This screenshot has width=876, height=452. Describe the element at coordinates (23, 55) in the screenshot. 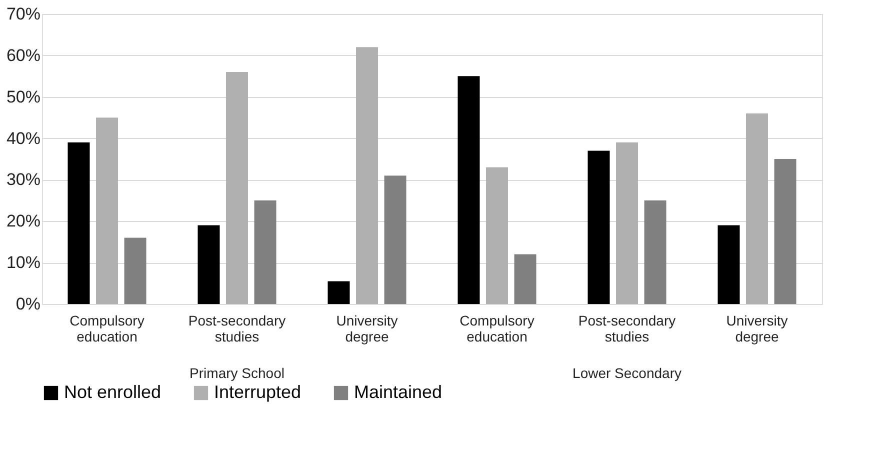

I see `y-tick-label: 60%` at that location.